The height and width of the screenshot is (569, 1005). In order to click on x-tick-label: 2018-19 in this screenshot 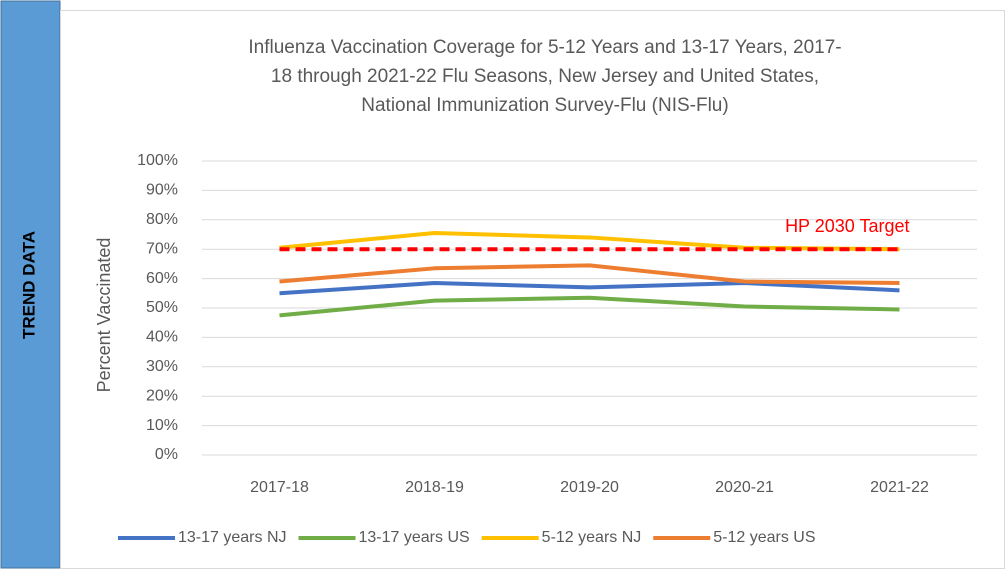, I will do `click(434, 487)`.